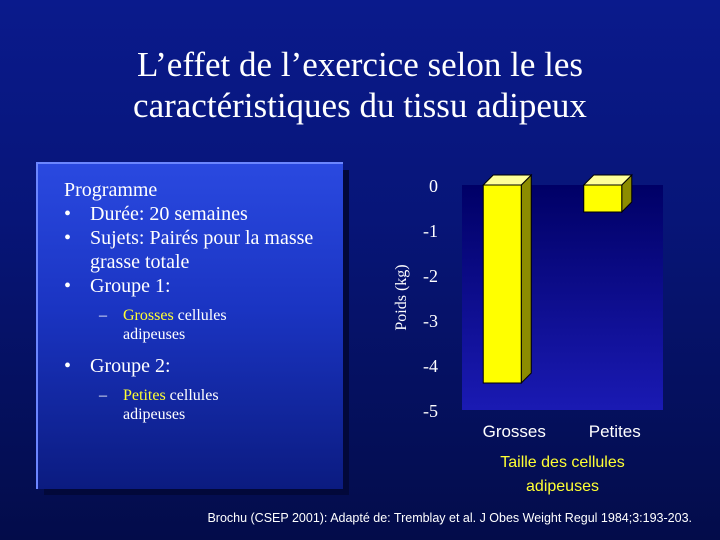 The image size is (720, 540). Describe the element at coordinates (111, 190) in the screenshot. I see `program-heading: Programme` at that location.